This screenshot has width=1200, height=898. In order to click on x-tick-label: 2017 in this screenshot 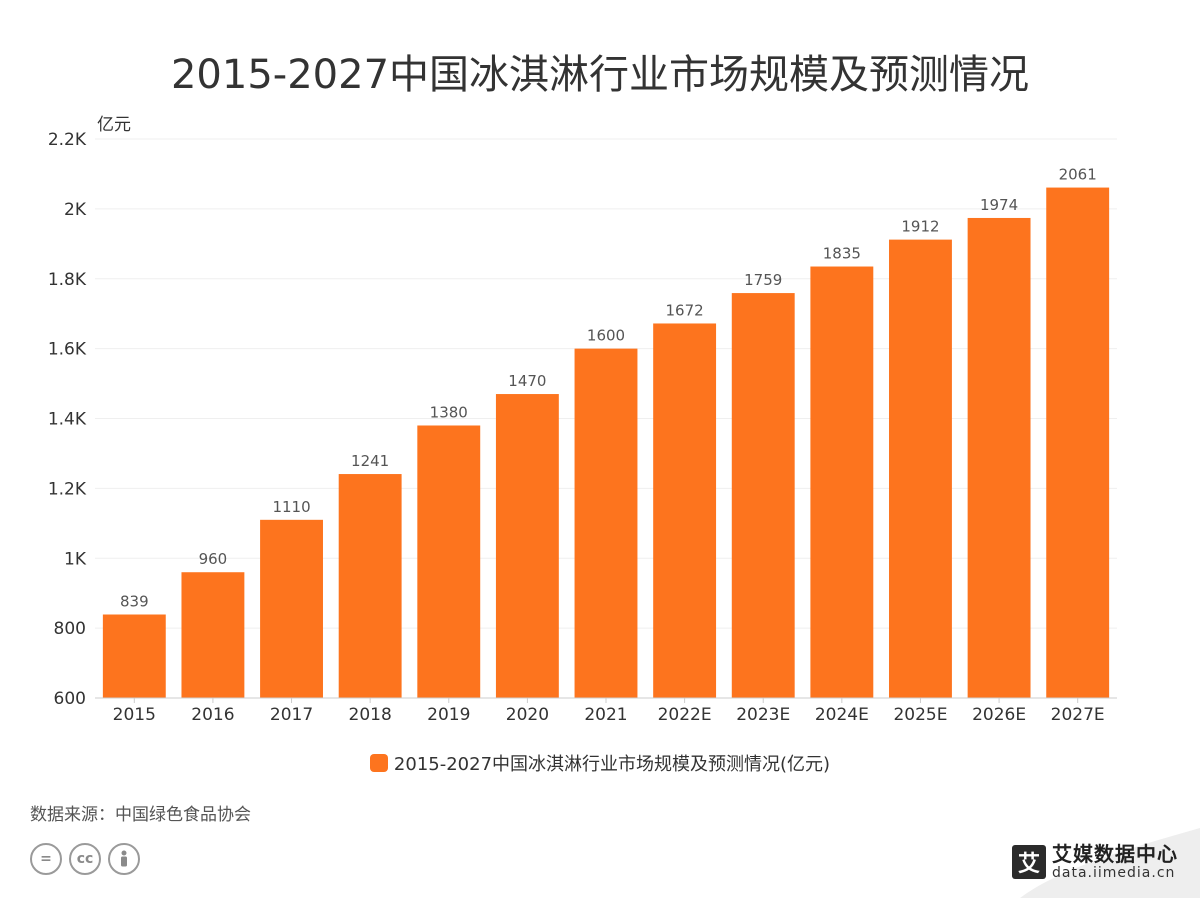, I will do `click(291, 715)`.